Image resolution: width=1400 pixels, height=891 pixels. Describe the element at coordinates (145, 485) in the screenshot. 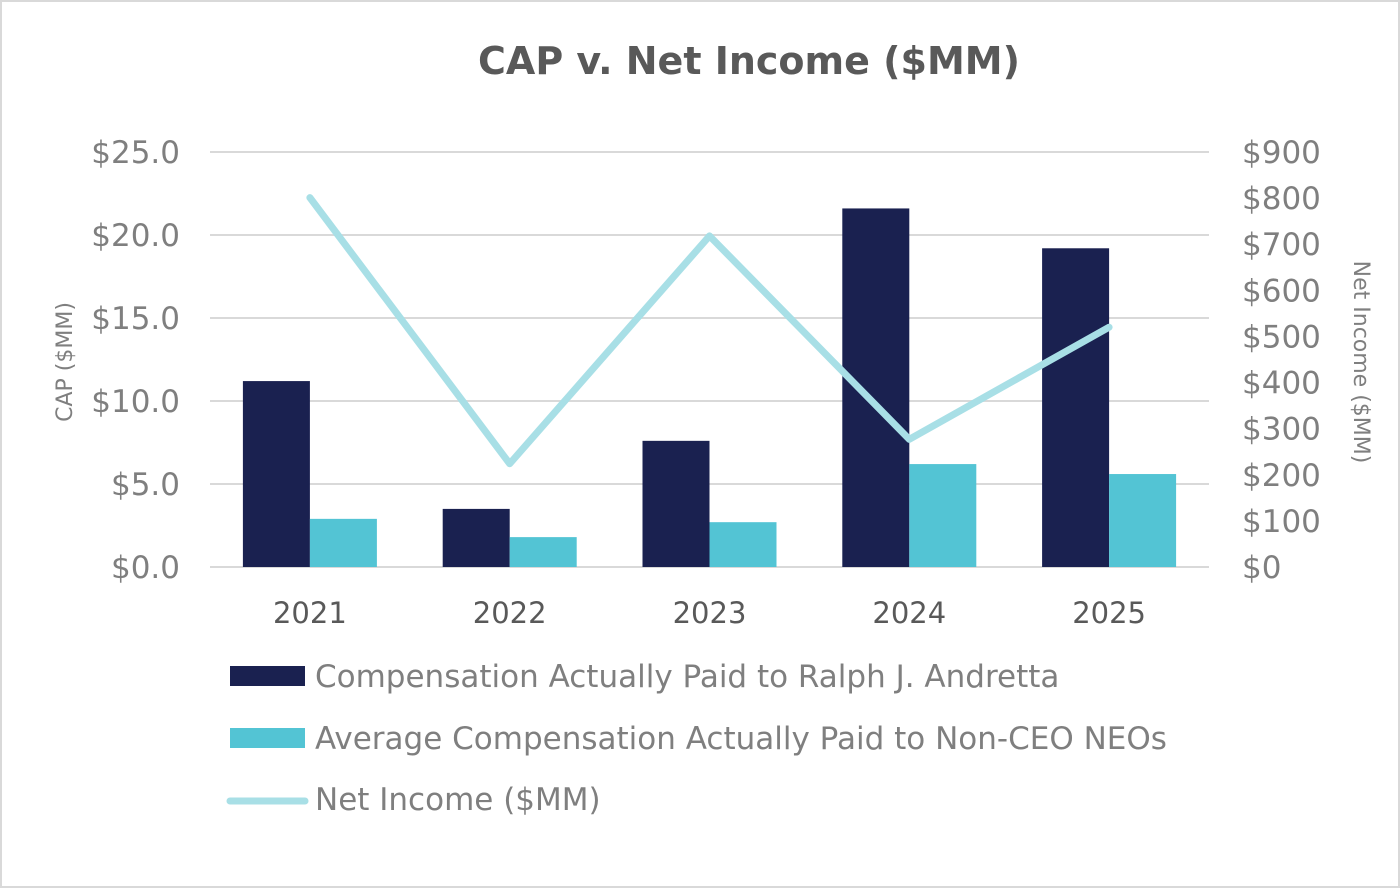

I see `y-tick-label: $5.0` at that location.